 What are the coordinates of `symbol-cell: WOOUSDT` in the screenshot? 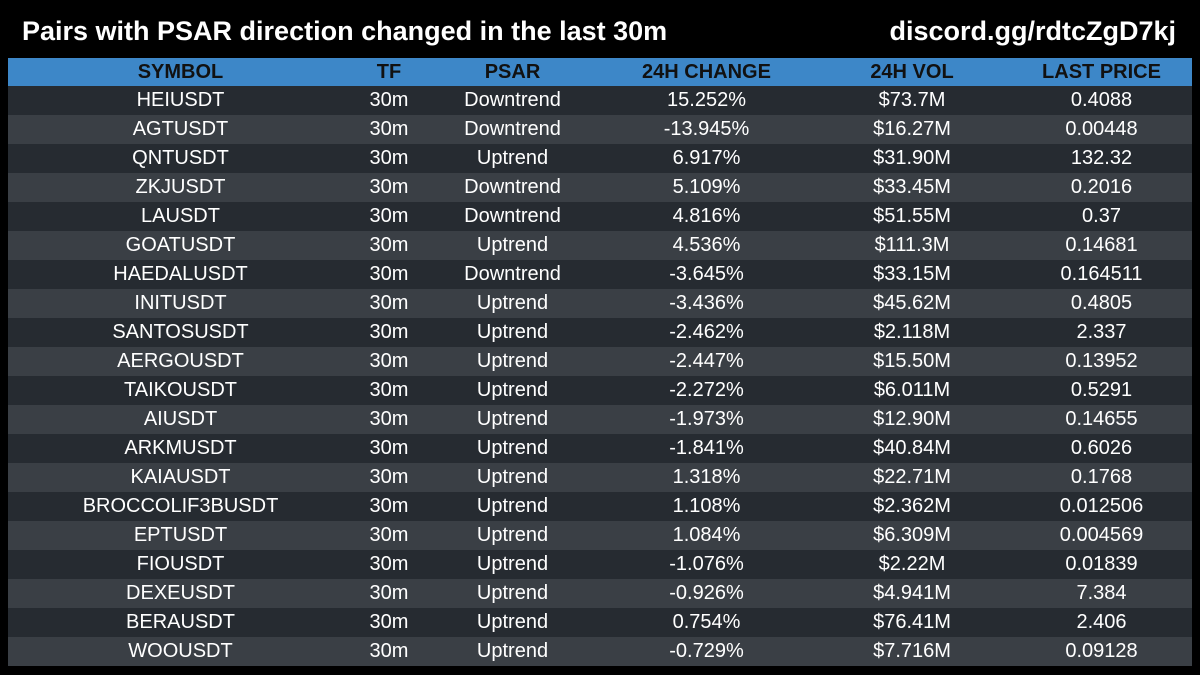 It's located at (180, 651).